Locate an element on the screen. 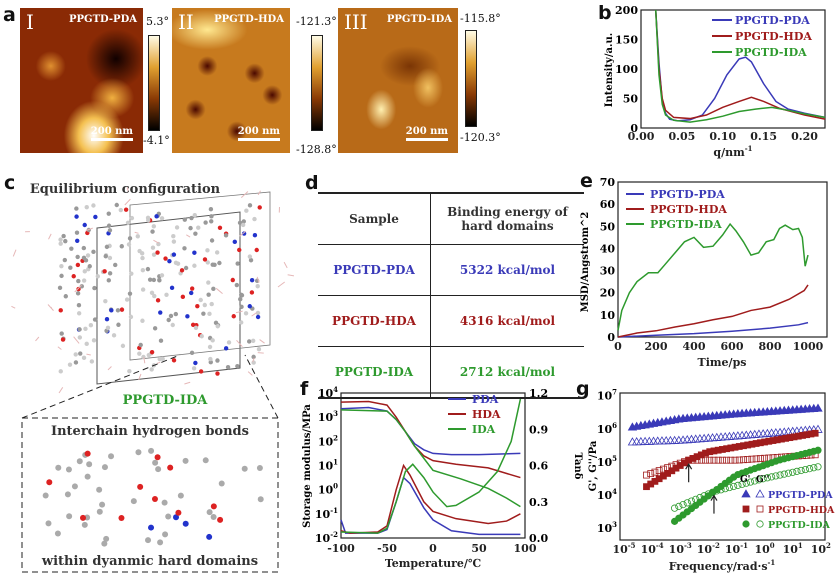  panel-label-b: b is located at coordinates (605, 13).